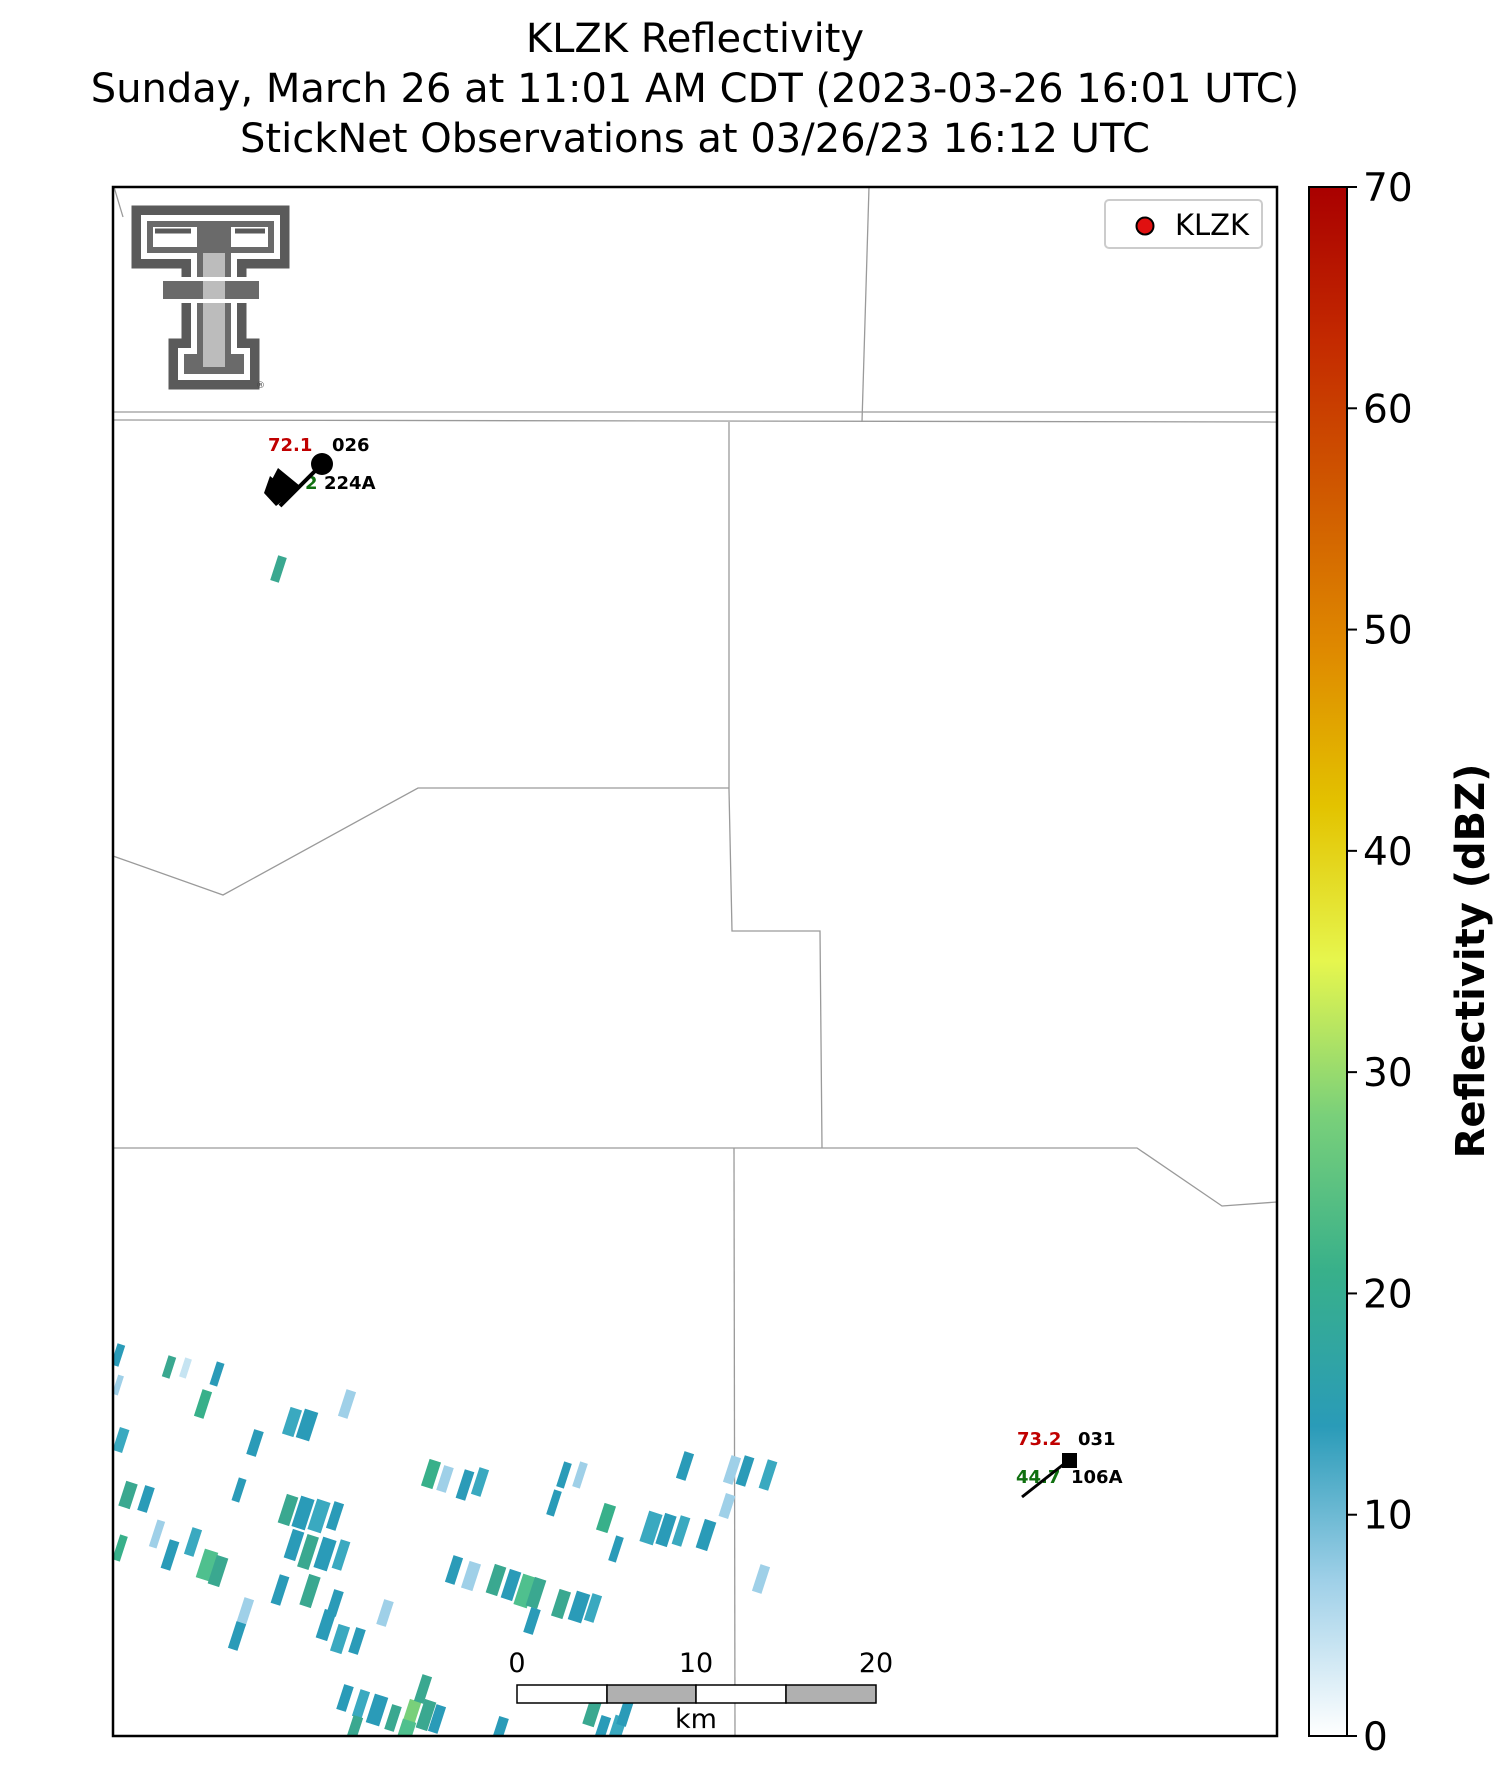 The width and height of the screenshot is (1502, 1770). Describe the element at coordinates (1145, 226) in the screenshot. I see `klzk-marker-icon` at that location.